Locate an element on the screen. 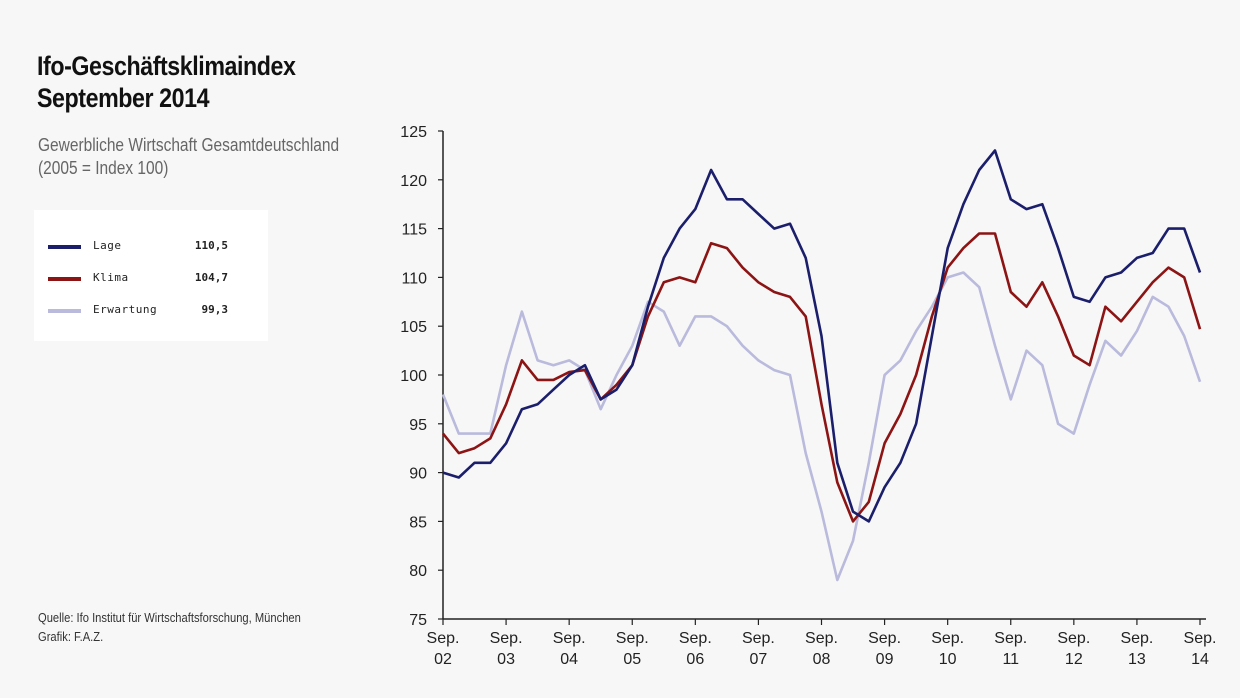  y-tick-label: 125 is located at coordinates (413, 132).